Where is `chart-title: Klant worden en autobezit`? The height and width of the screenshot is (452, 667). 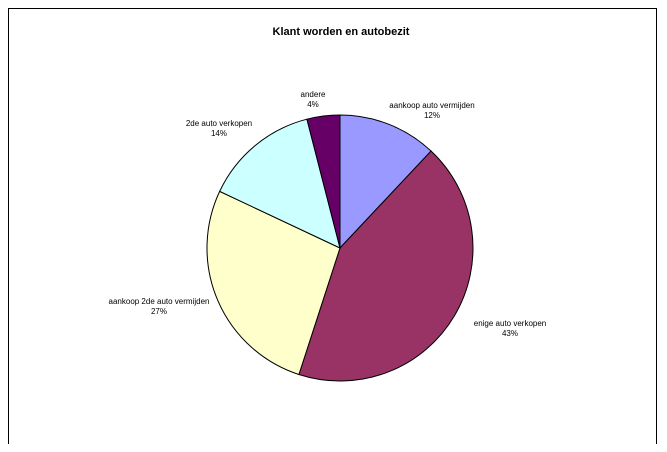 chart-title: Klant worden en autobezit is located at coordinates (341, 32).